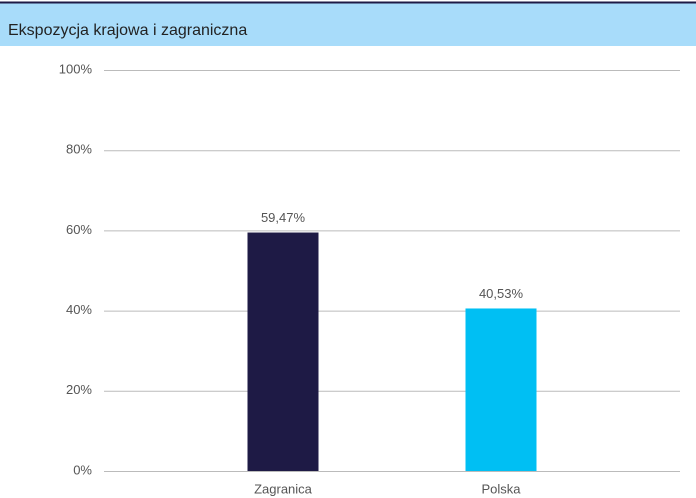  What do you see at coordinates (348, 24) in the screenshot?
I see `header-band` at bounding box center [348, 24].